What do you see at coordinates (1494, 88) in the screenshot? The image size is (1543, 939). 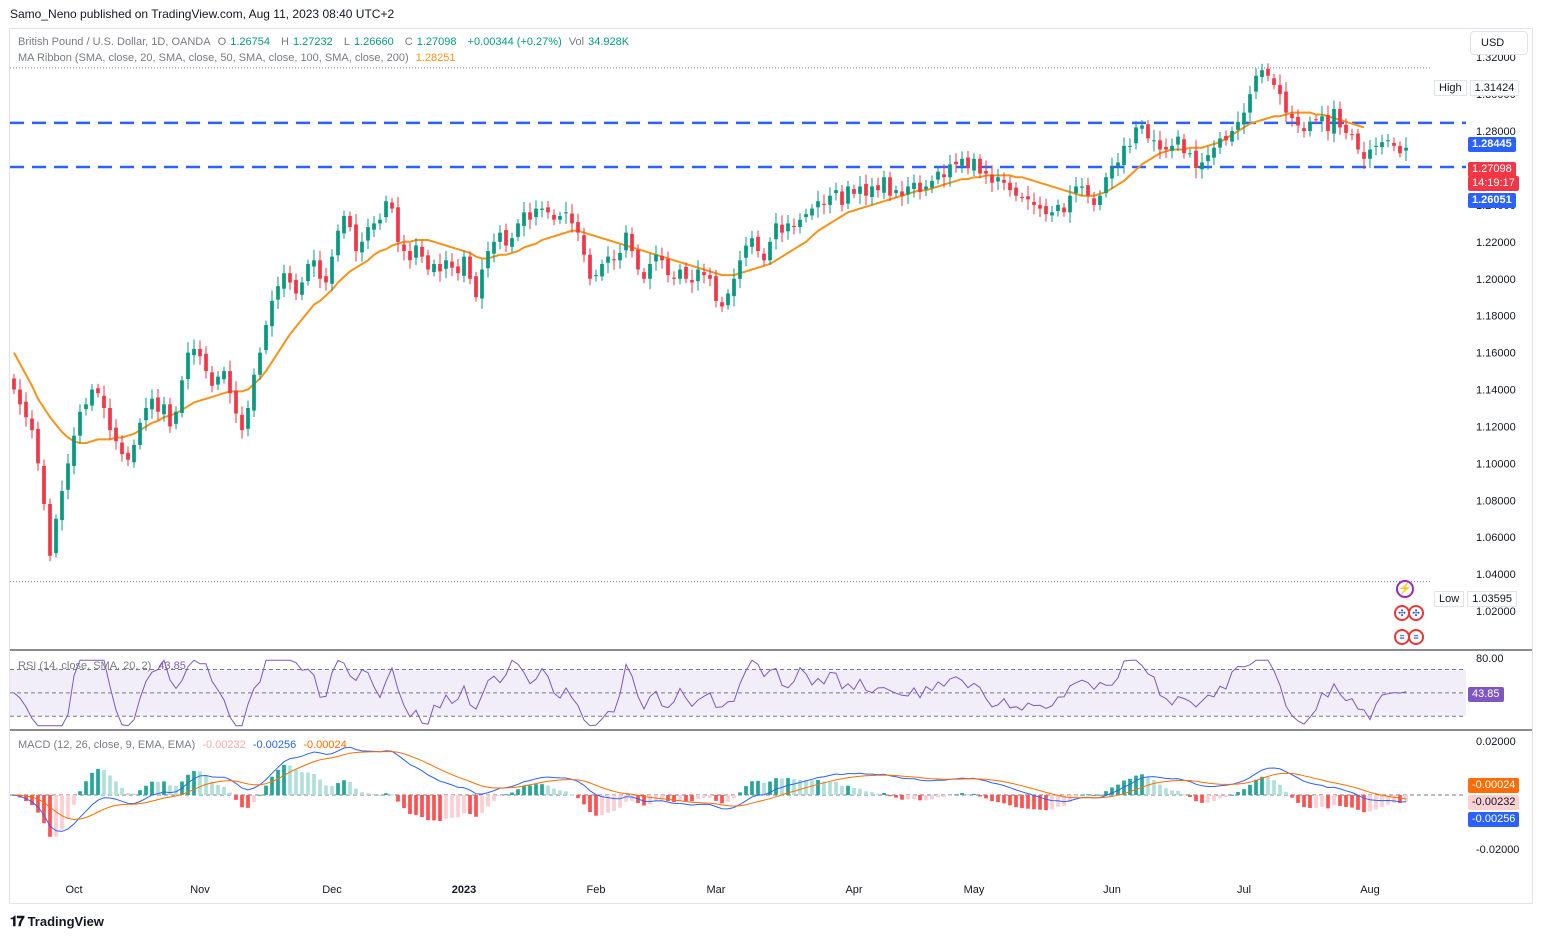 I see `high-marker-value: 1.31424` at bounding box center [1494, 88].